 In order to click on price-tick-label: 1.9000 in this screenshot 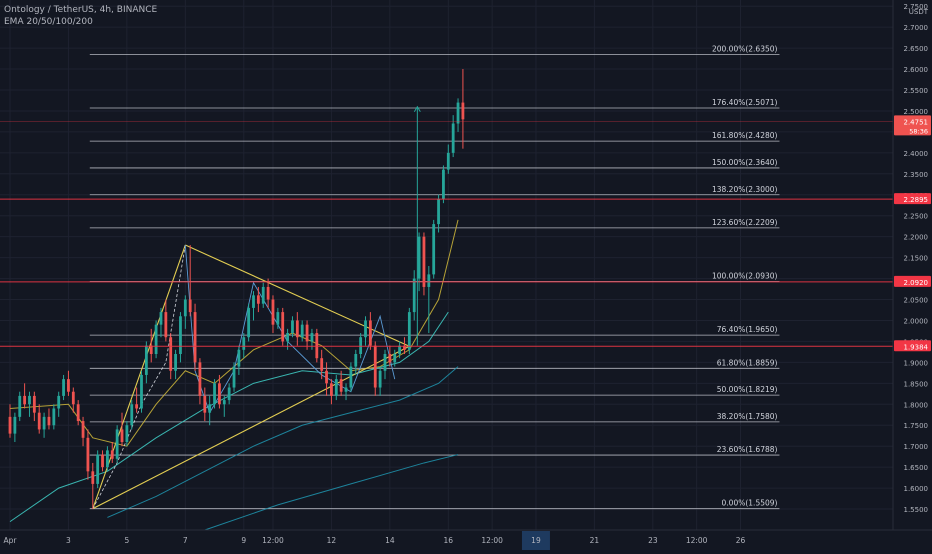, I will do `click(916, 363)`.